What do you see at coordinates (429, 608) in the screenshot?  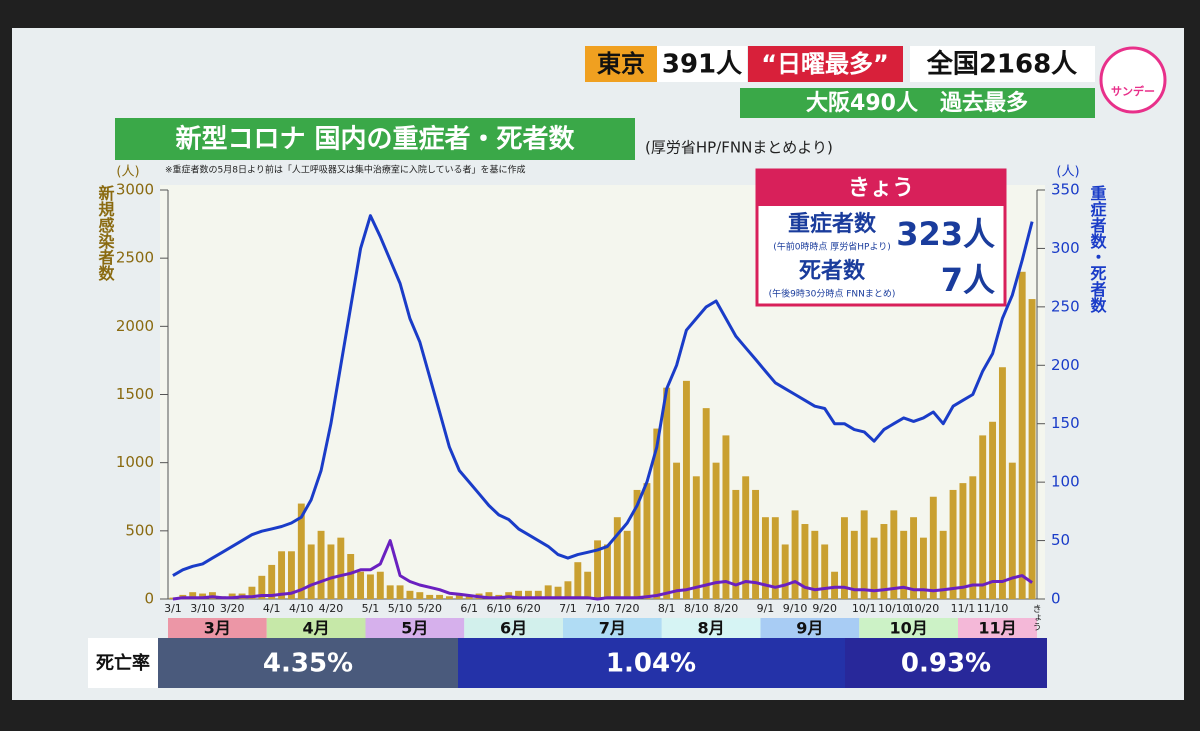 I see `x-tick-label: 5/20` at bounding box center [429, 608].